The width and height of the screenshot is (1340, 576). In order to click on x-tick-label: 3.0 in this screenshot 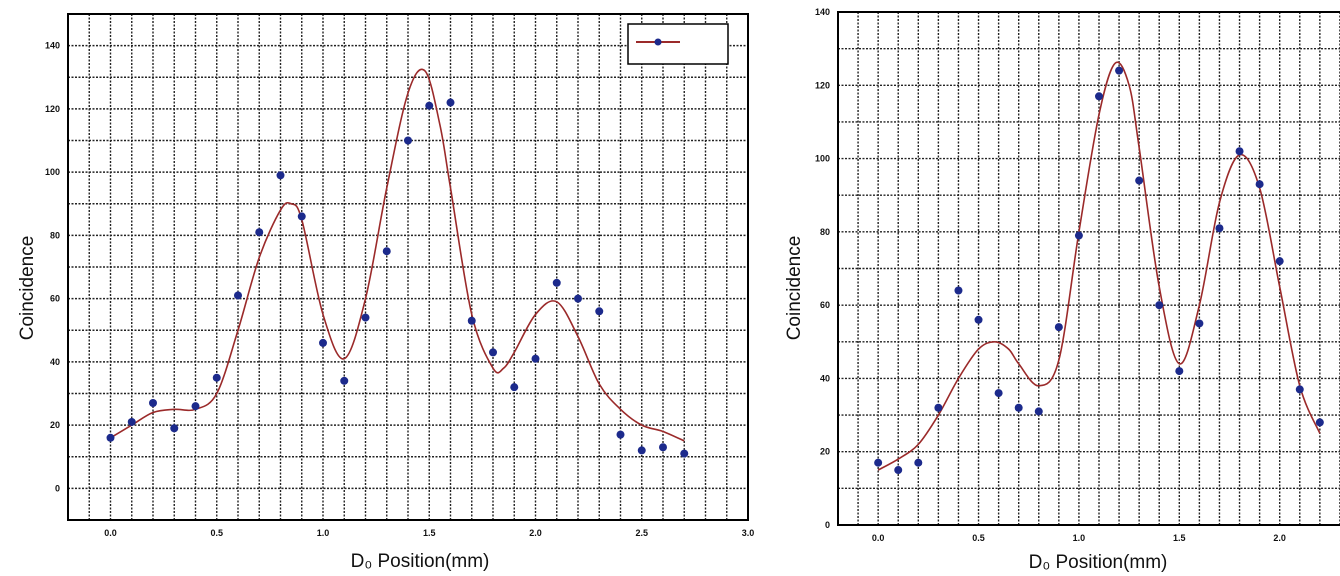, I will do `click(748, 533)`.